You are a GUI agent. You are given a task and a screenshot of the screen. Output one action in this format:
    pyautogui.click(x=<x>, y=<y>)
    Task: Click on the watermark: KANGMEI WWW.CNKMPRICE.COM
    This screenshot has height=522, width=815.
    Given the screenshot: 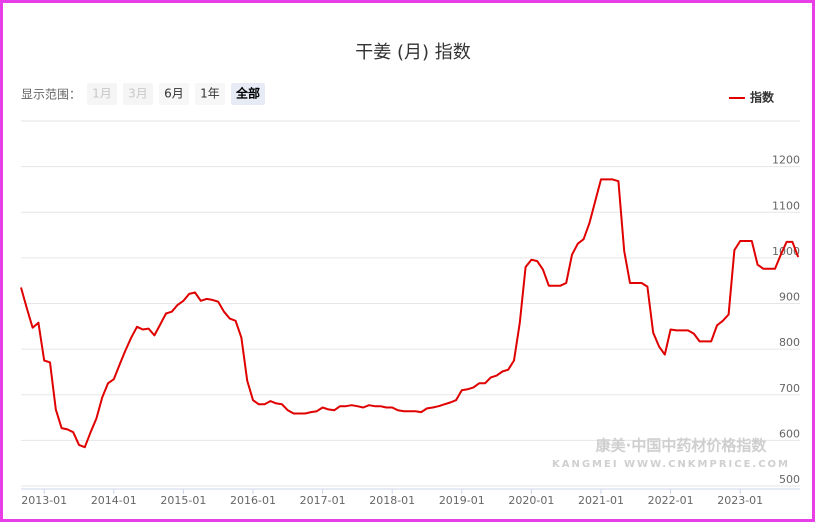 What is the action you would take?
    pyautogui.click(x=671, y=464)
    